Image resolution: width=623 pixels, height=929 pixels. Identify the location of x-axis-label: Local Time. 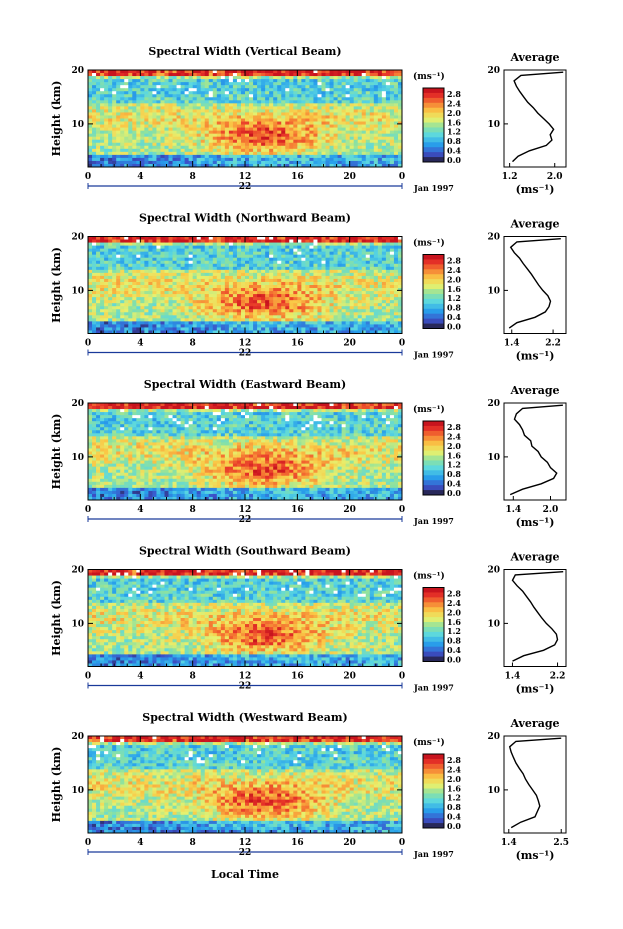
(245, 874).